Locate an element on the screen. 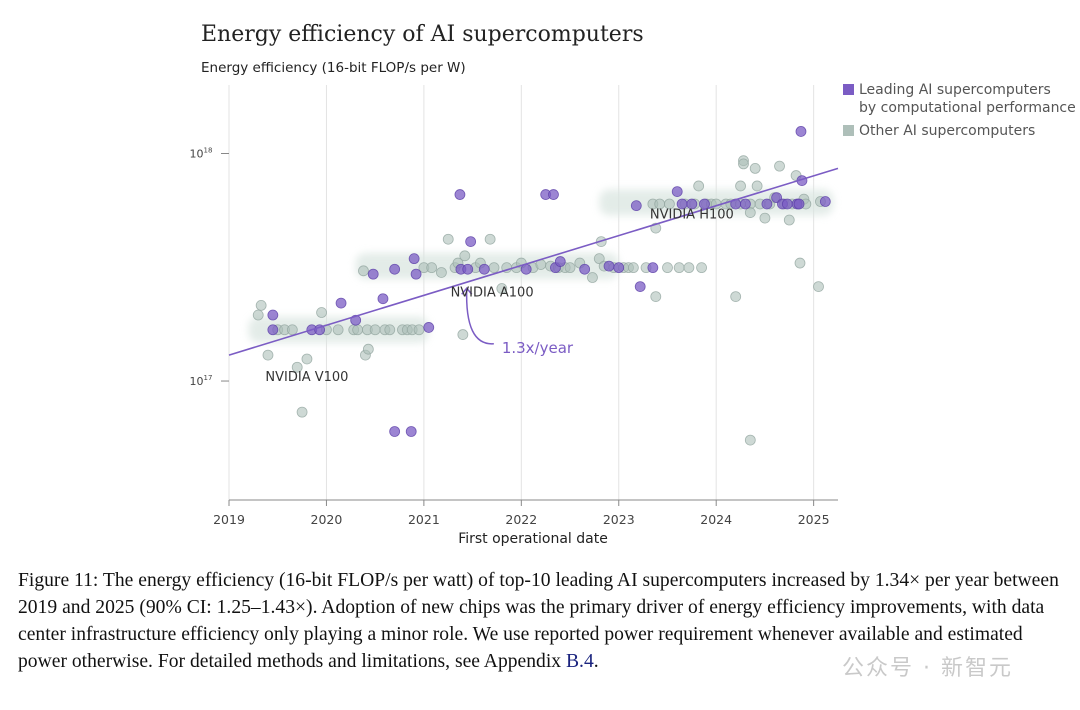  trend-arrowhead is located at coordinates (467, 291).